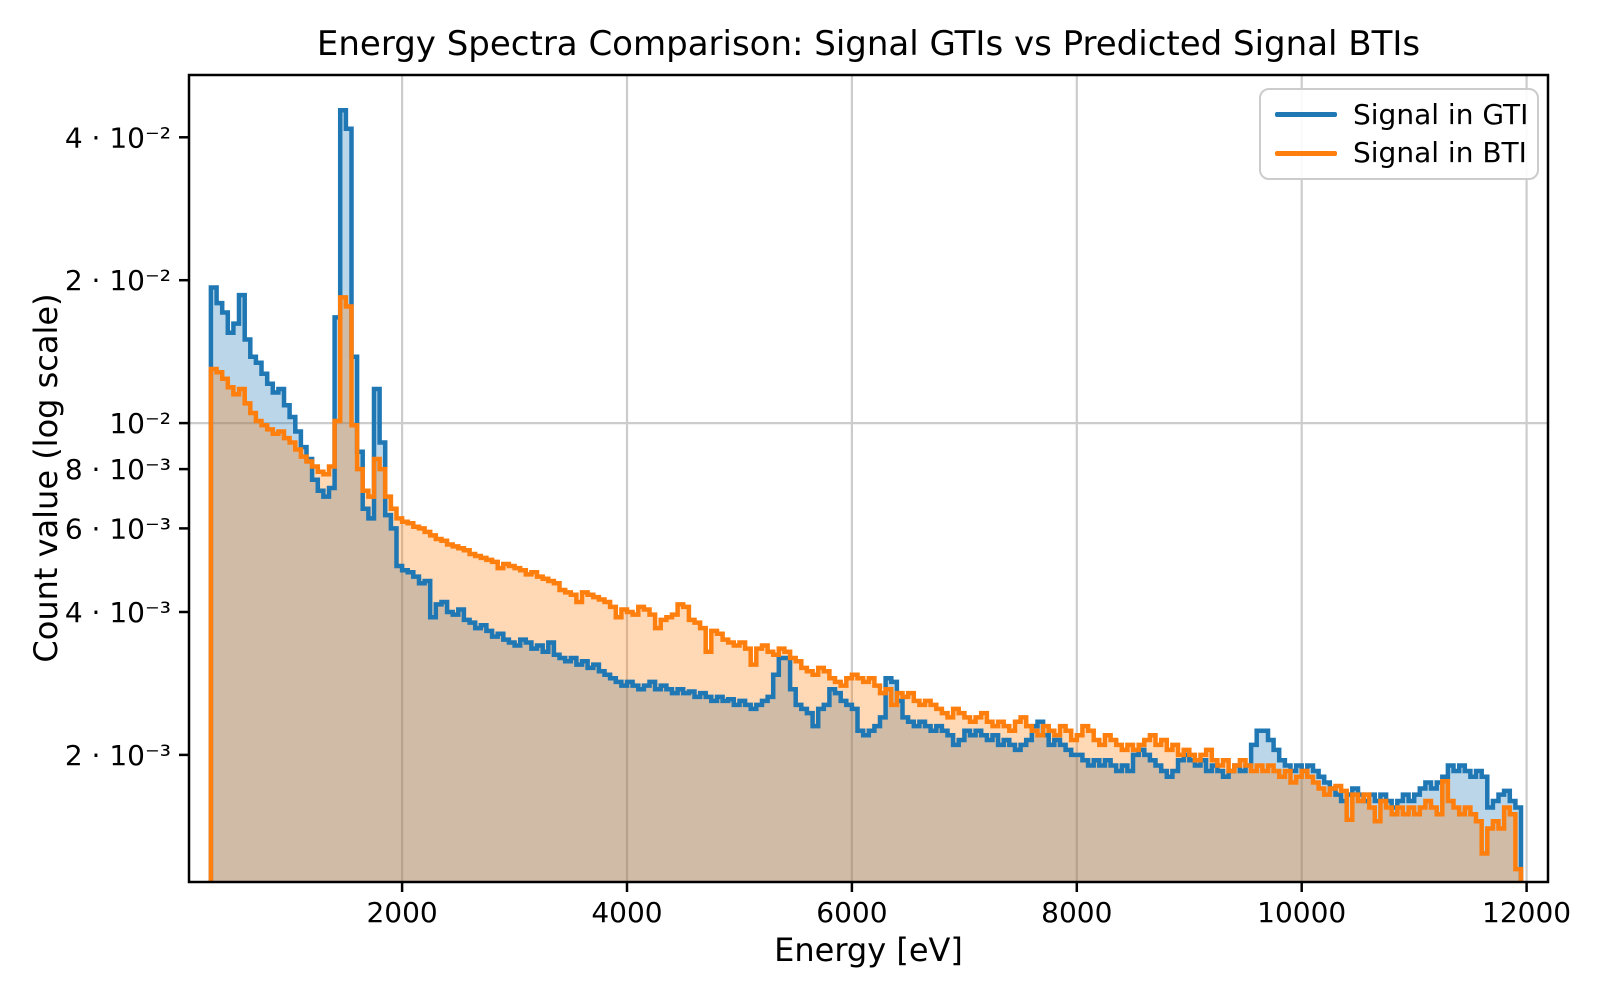  Describe the element at coordinates (1306, 115) in the screenshot. I see `gti-line-sample` at that location.